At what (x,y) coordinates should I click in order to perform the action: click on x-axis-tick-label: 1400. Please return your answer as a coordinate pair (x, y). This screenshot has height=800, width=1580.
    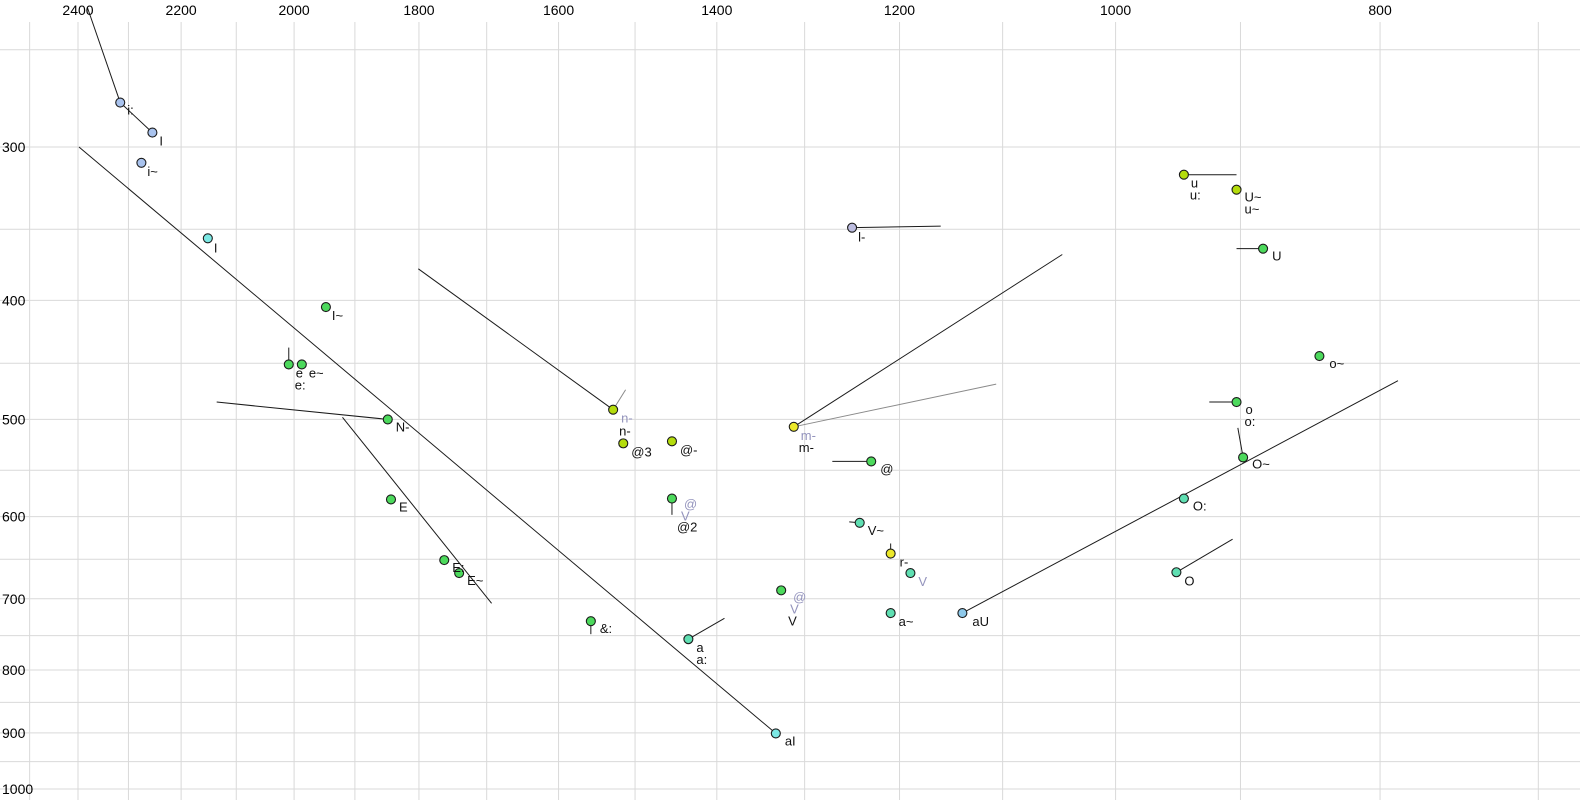
    Looking at the image, I should click on (716, 10).